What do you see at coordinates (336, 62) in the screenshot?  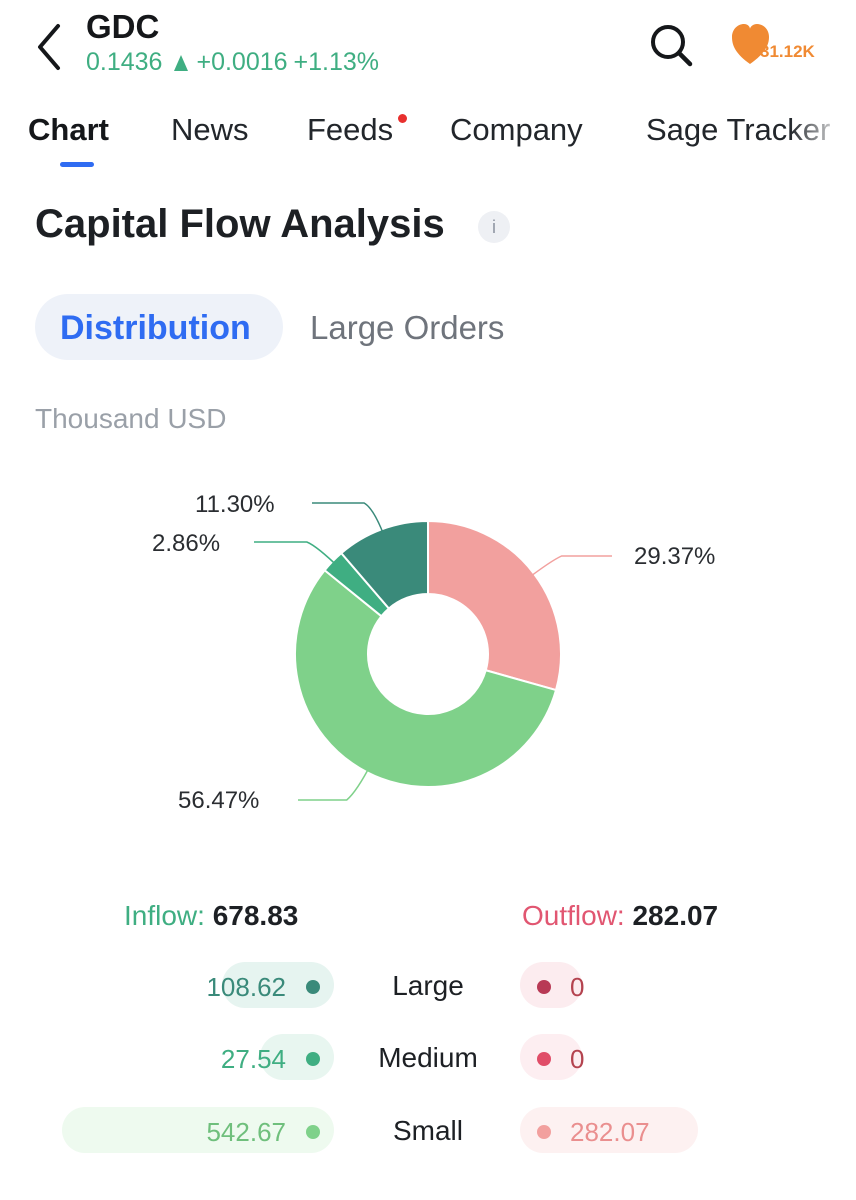 I see `price-change-percent: +1.13%` at bounding box center [336, 62].